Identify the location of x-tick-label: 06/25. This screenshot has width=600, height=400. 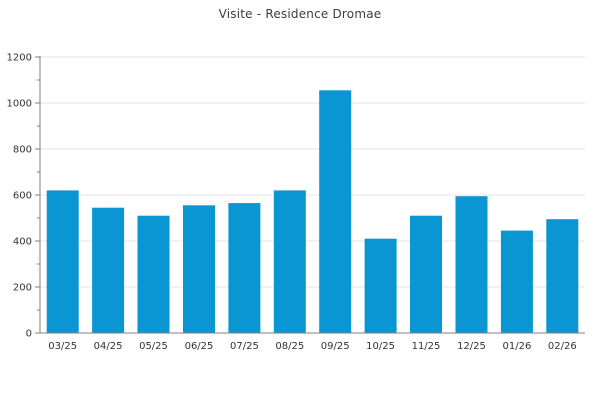
(199, 346).